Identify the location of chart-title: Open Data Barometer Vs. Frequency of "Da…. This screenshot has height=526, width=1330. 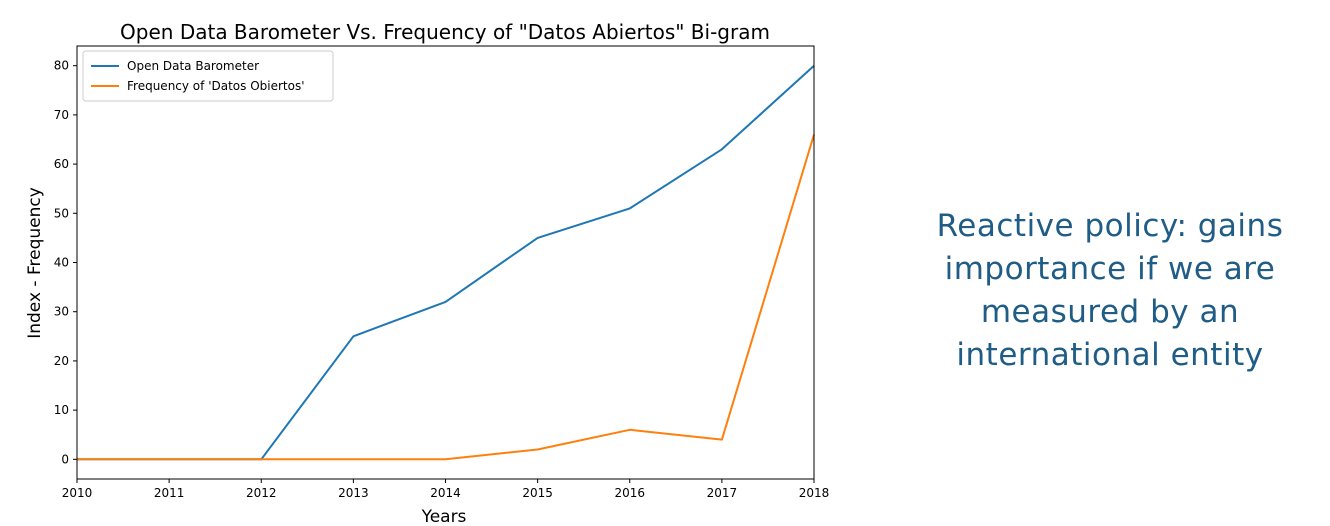
(445, 32).